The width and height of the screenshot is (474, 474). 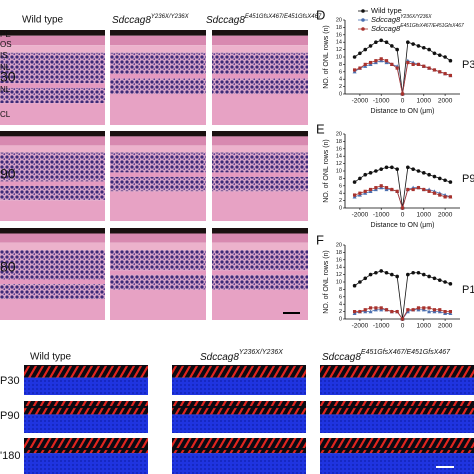 What do you see at coordinates (5, 114) in the screenshot?
I see `layer-label: CL` at bounding box center [5, 114].